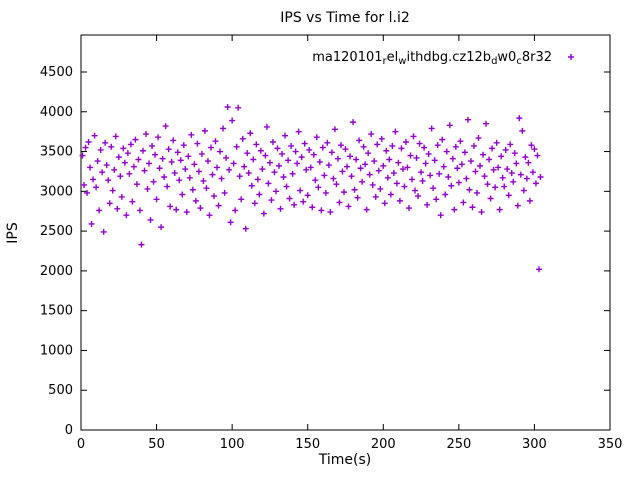  Describe the element at coordinates (56, 231) in the screenshot. I see `y-tick-label: 2500` at that location.